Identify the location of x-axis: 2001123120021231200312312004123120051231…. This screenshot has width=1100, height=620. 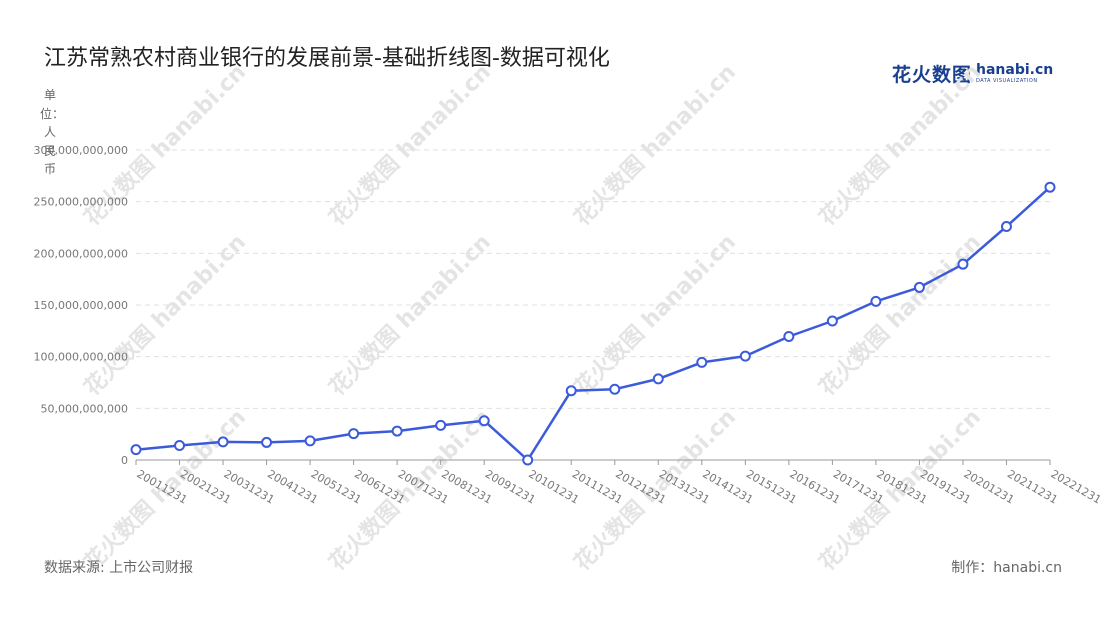
(617, 483).